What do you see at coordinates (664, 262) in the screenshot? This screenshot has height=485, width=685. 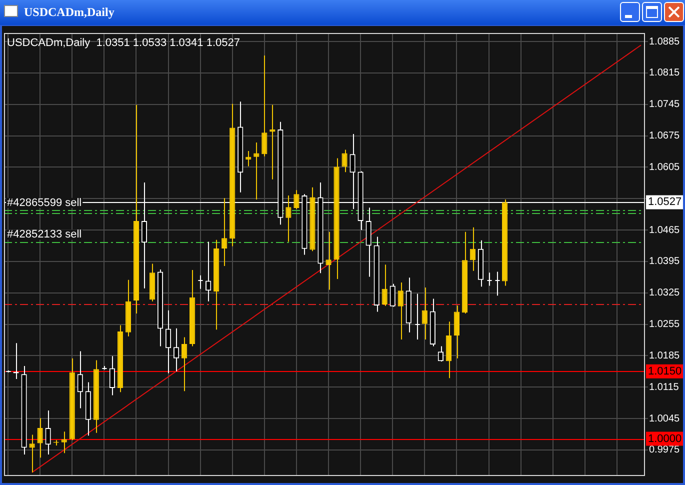 I see `y-tick-label: 1.0395` at bounding box center [664, 262].